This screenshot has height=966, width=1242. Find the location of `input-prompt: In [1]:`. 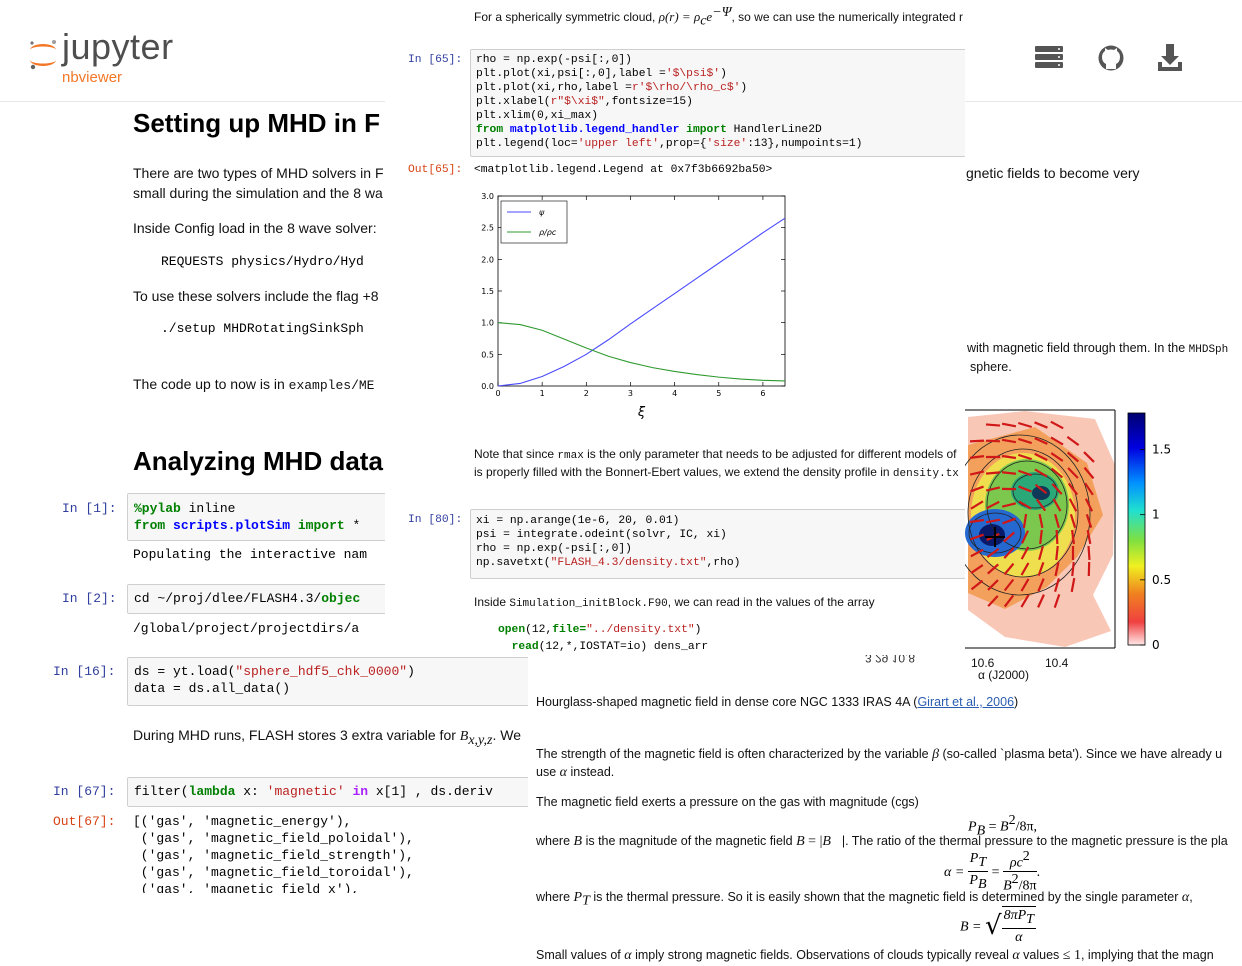

input-prompt: In [1]: is located at coordinates (89, 508).